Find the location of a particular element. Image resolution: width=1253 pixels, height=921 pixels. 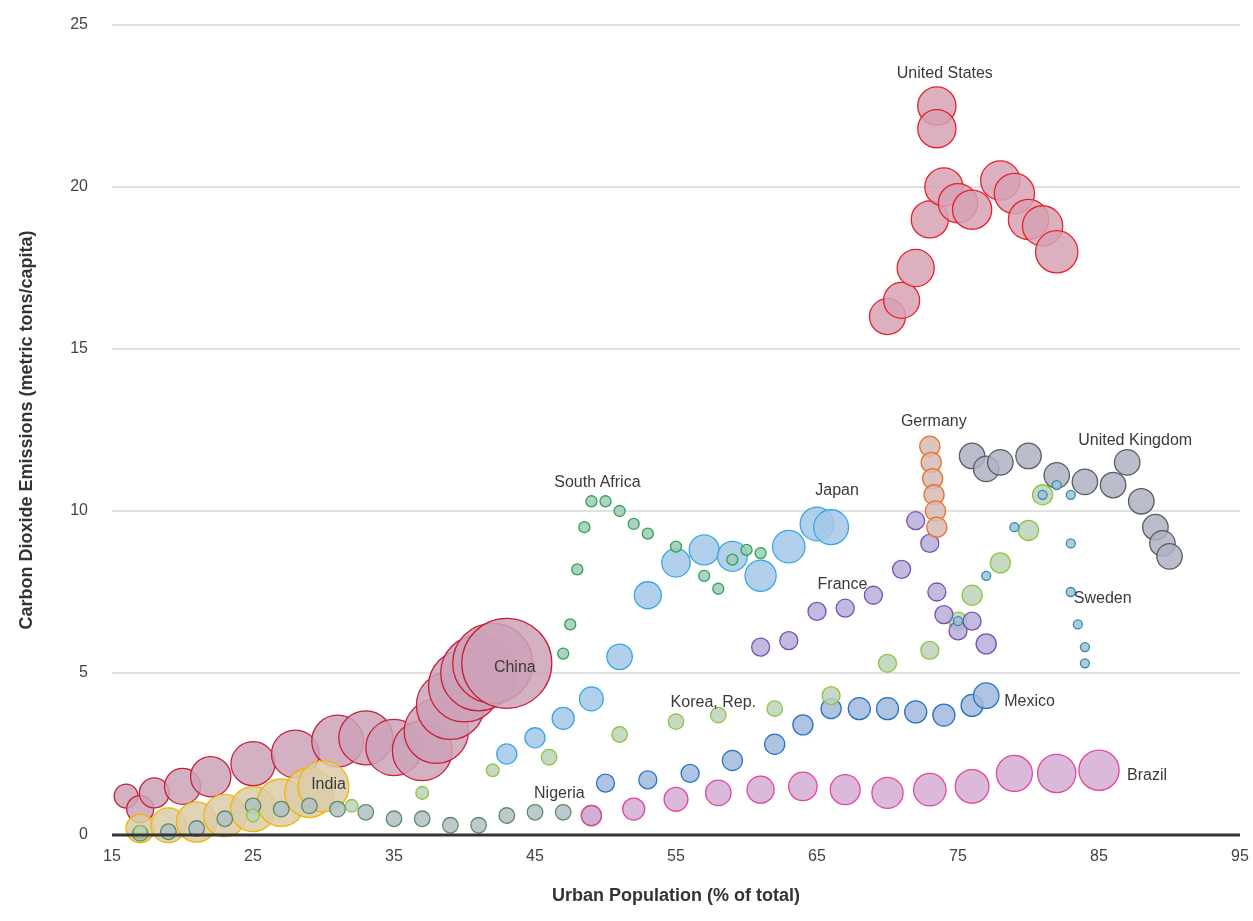

series-label: Germany is located at coordinates (933, 421).